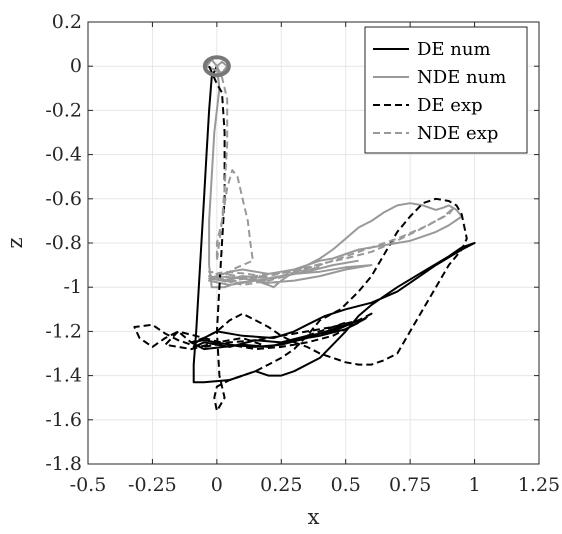  What do you see at coordinates (76, 66) in the screenshot?
I see `y-tick-label: 0` at bounding box center [76, 66].